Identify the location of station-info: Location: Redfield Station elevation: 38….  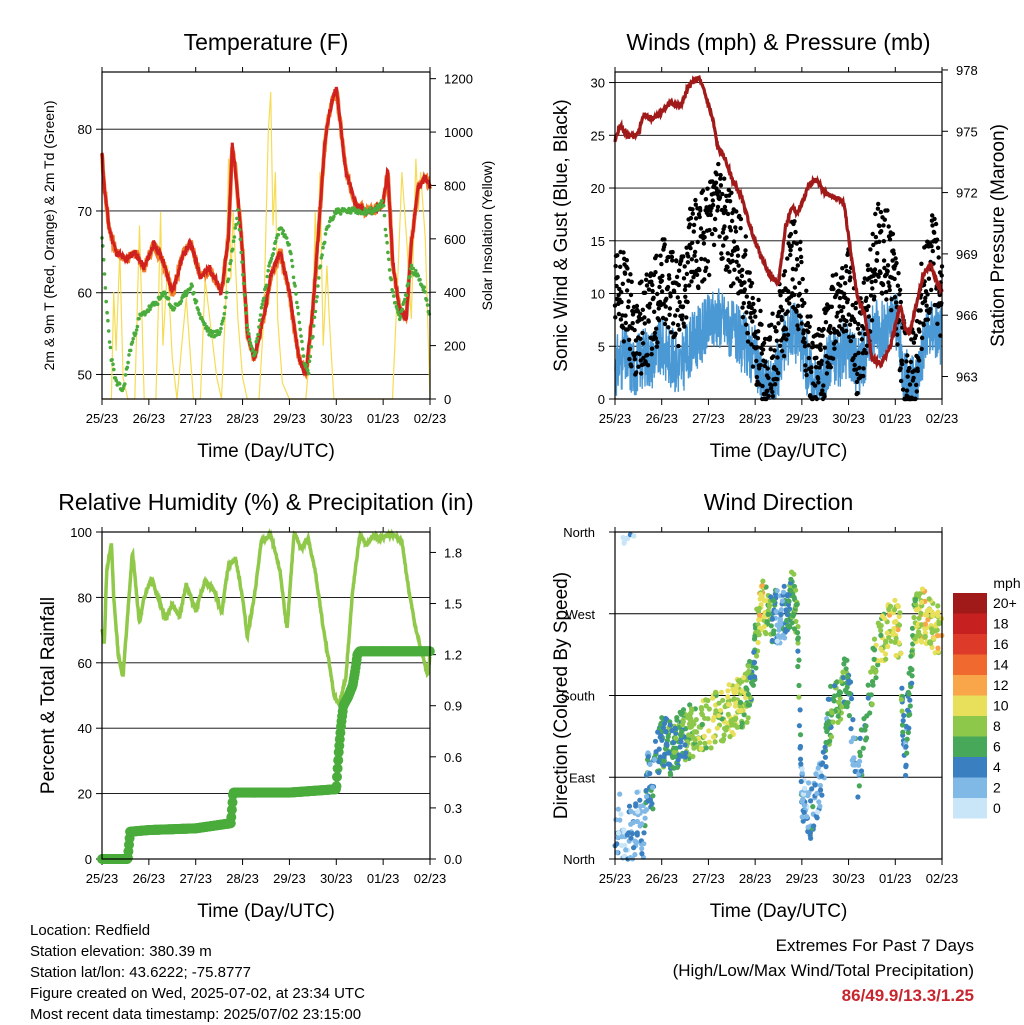
(197, 972).